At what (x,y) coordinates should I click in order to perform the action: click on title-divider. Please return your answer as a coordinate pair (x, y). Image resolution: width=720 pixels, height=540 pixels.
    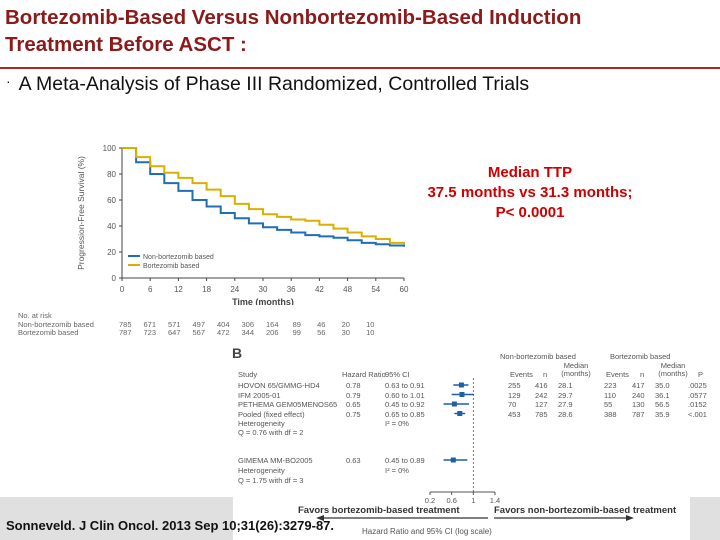
    Looking at the image, I should click on (360, 68).